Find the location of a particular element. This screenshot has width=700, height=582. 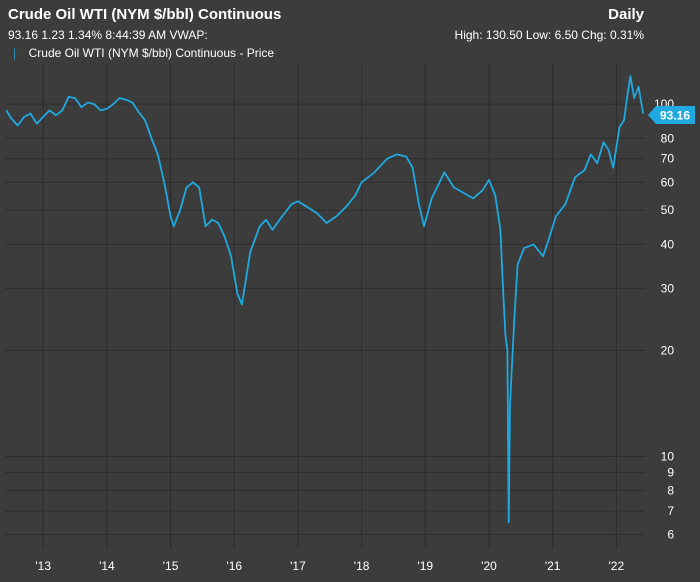

stats-line: High: 130.50 Low: 6.50 Chg: 0.31% is located at coordinates (549, 35).